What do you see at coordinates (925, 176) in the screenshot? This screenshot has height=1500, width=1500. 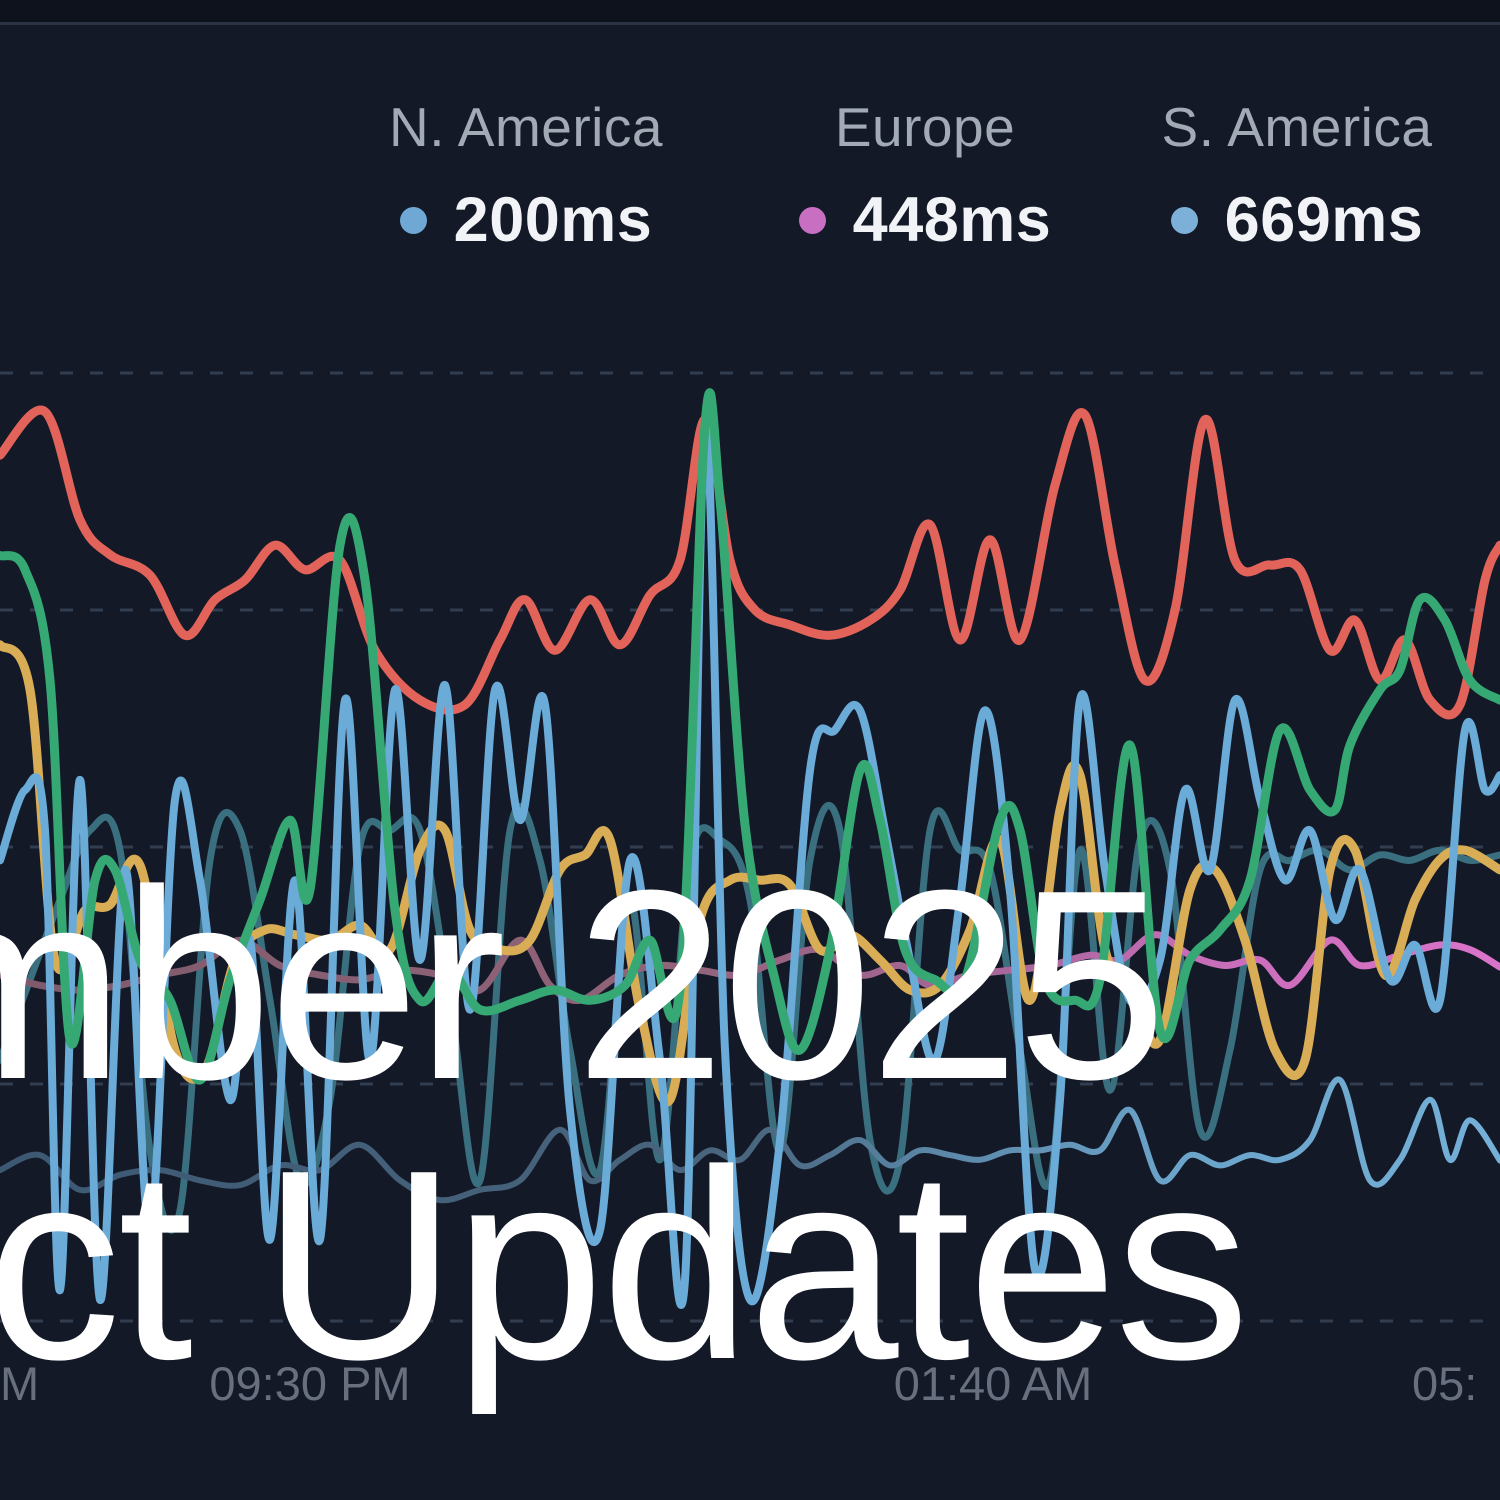 I see `legend-item-europe: Europe 448ms` at bounding box center [925, 176].